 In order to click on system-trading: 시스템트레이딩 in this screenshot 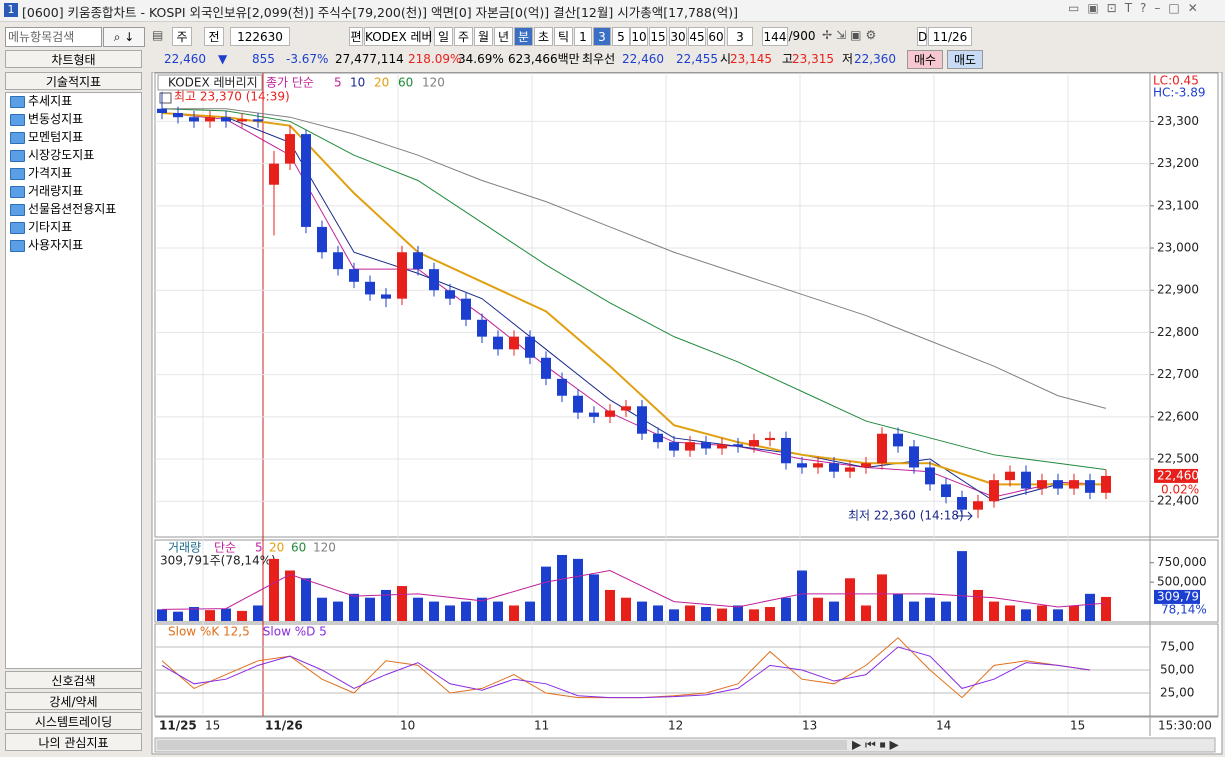, I will do `click(73, 721)`.